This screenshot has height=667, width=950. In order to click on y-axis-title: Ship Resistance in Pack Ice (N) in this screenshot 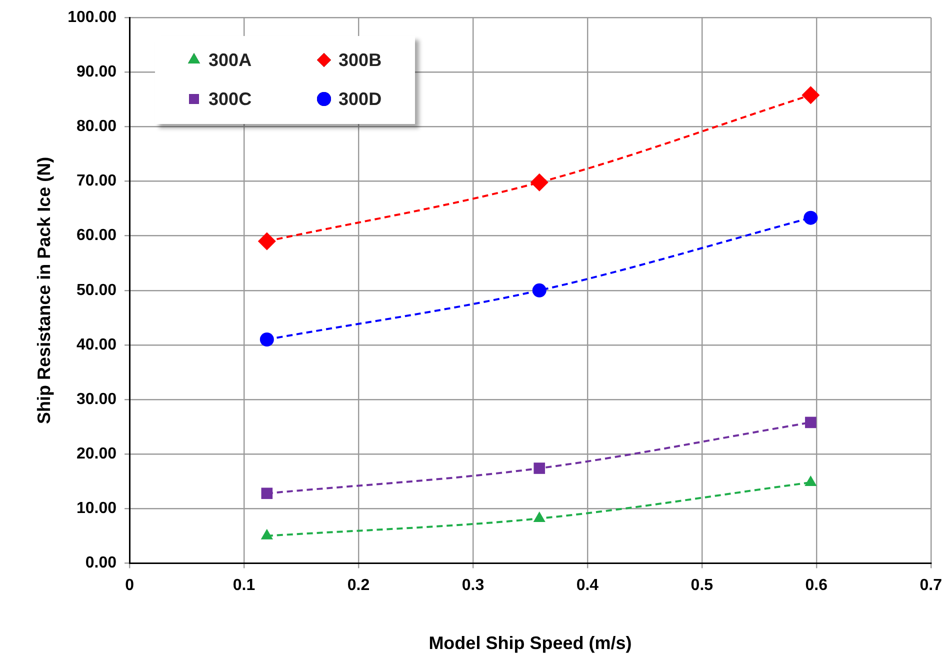, I will do `click(44, 290)`.